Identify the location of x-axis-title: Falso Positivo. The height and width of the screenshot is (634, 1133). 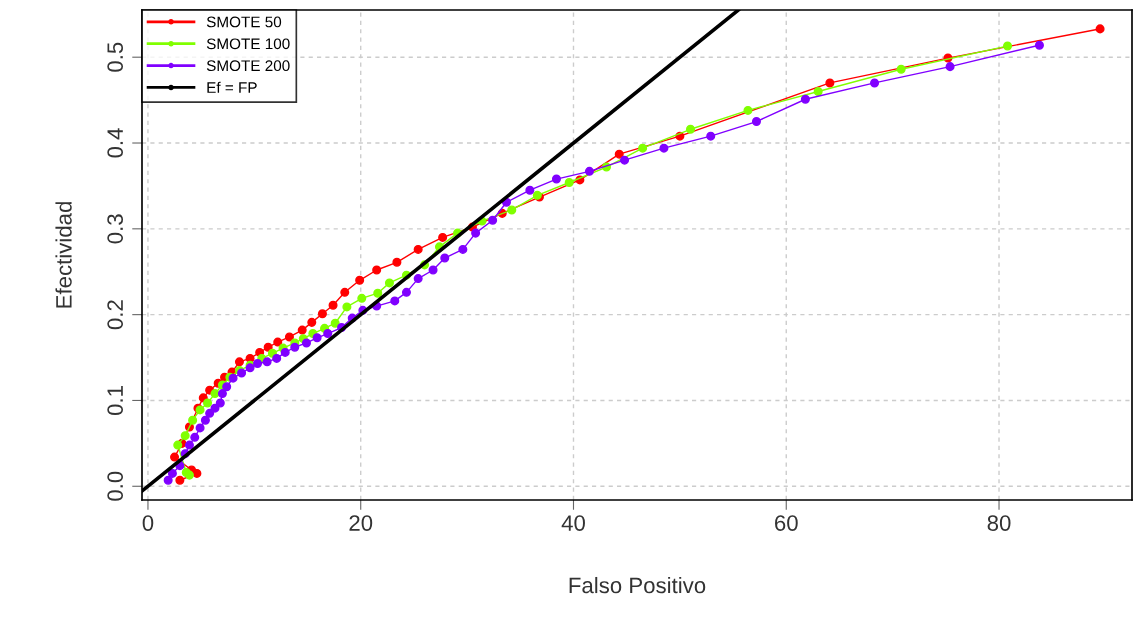
(637, 585).